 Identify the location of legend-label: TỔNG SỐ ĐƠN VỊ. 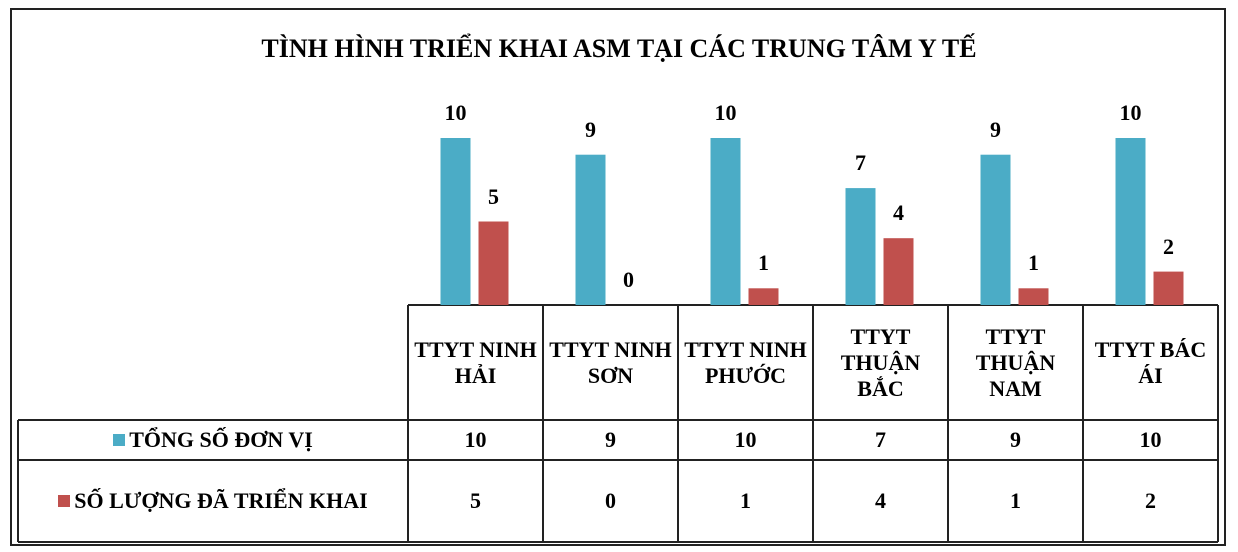
(221, 439).